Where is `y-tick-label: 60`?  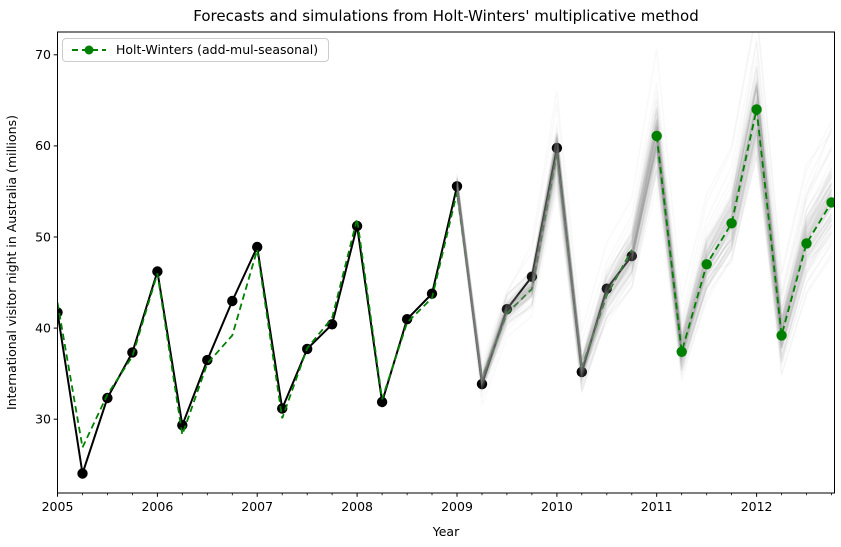
y-tick-label: 60 is located at coordinates (43, 145).